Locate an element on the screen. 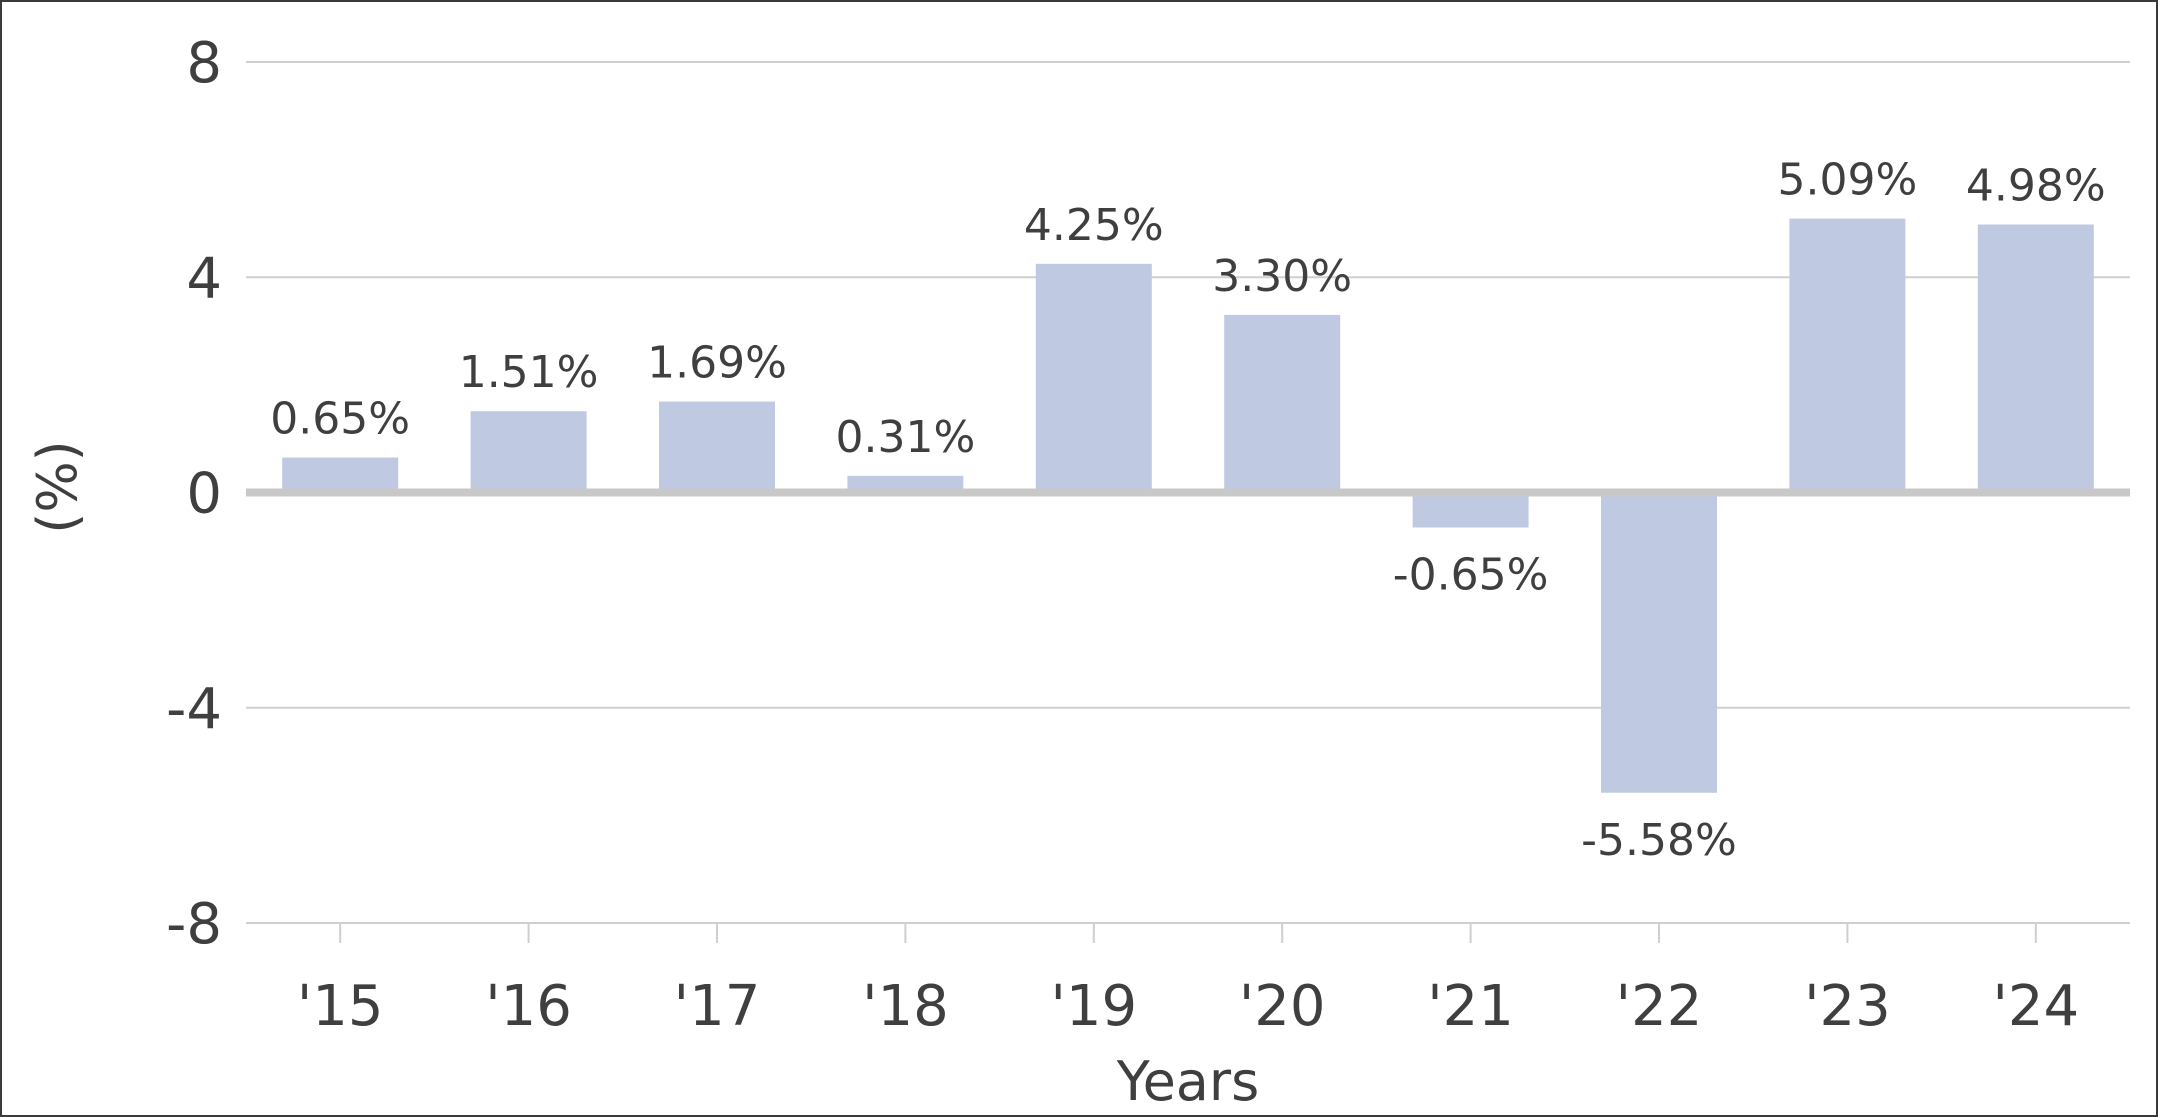 This screenshot has width=2158, height=1117. x-tick-label: '22 is located at coordinates (1659, 1006).